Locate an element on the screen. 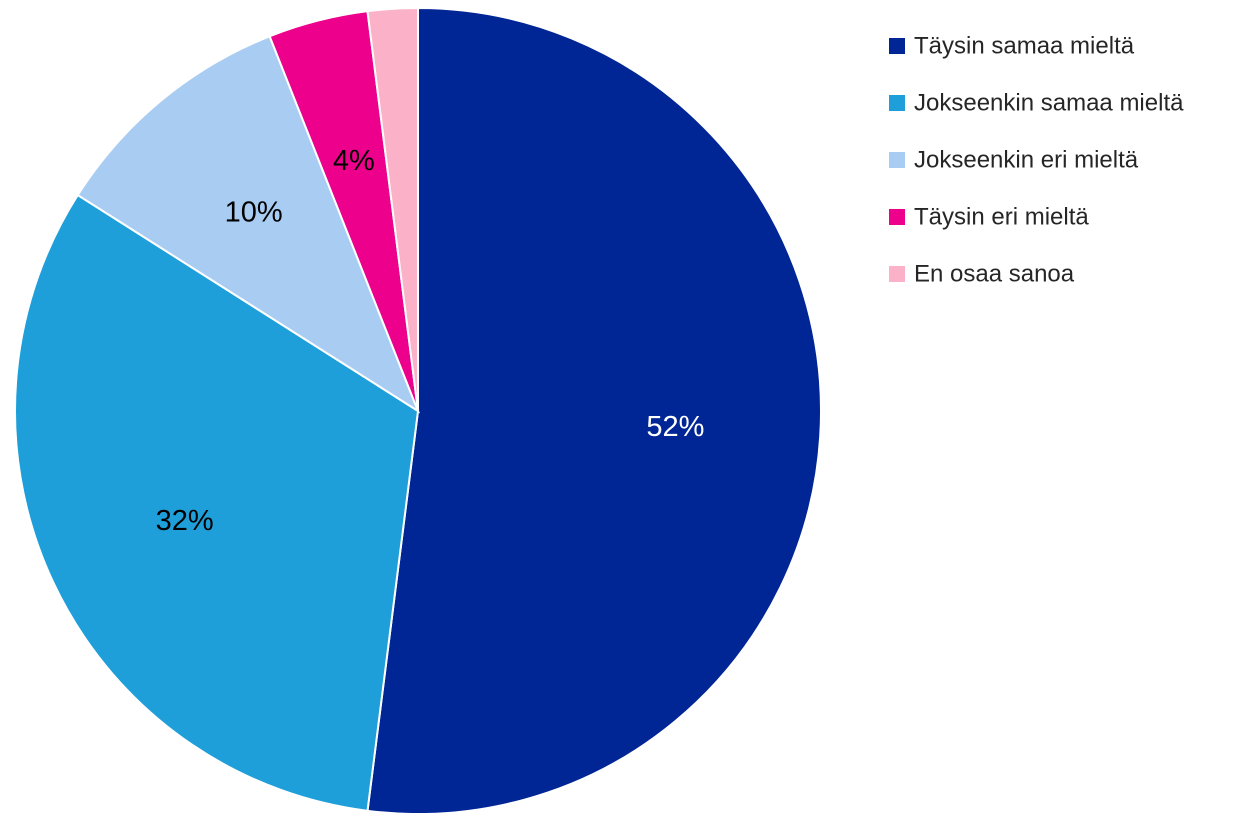  pie-slice-en-osaa-sanoa is located at coordinates (392, 209).